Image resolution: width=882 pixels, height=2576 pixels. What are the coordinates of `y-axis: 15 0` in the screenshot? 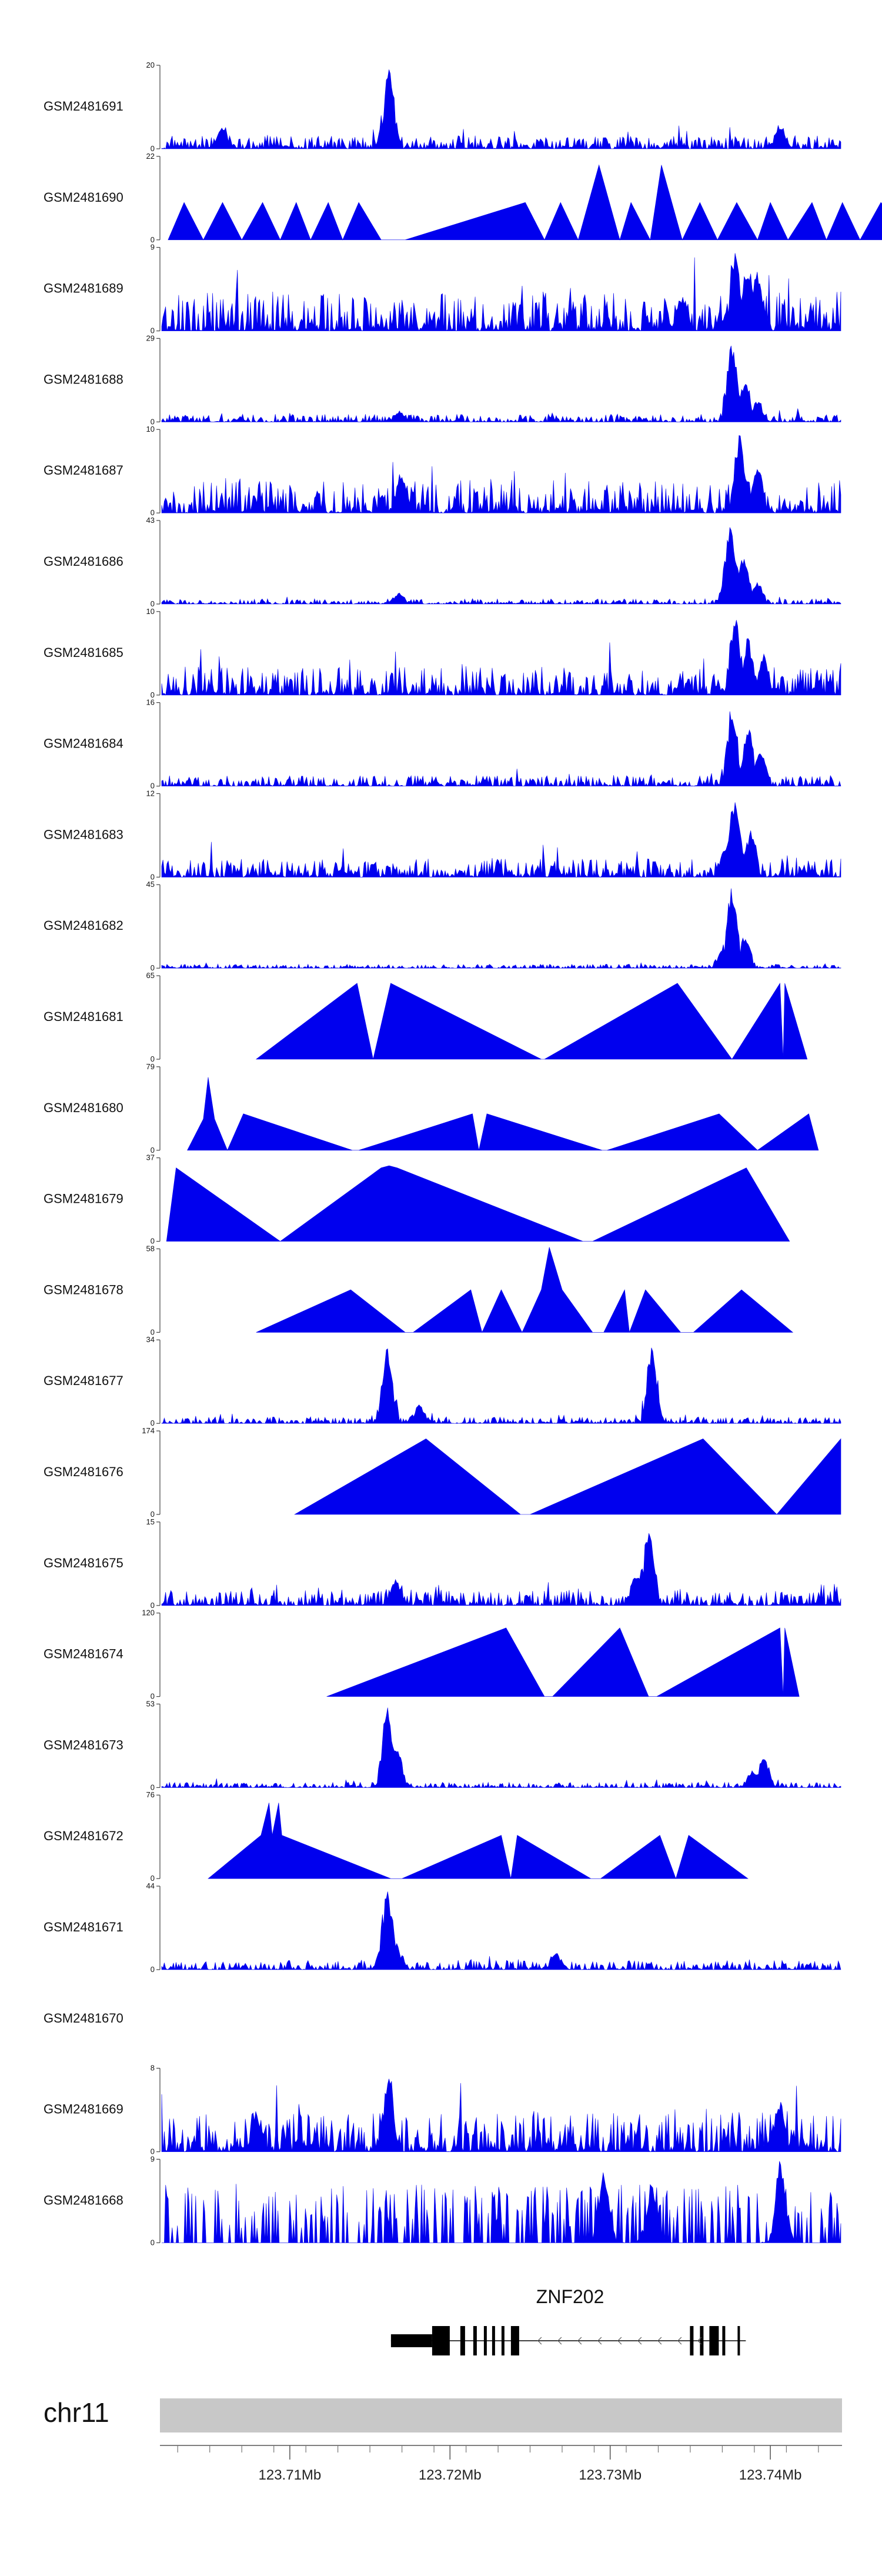 It's located at (153, 1563).